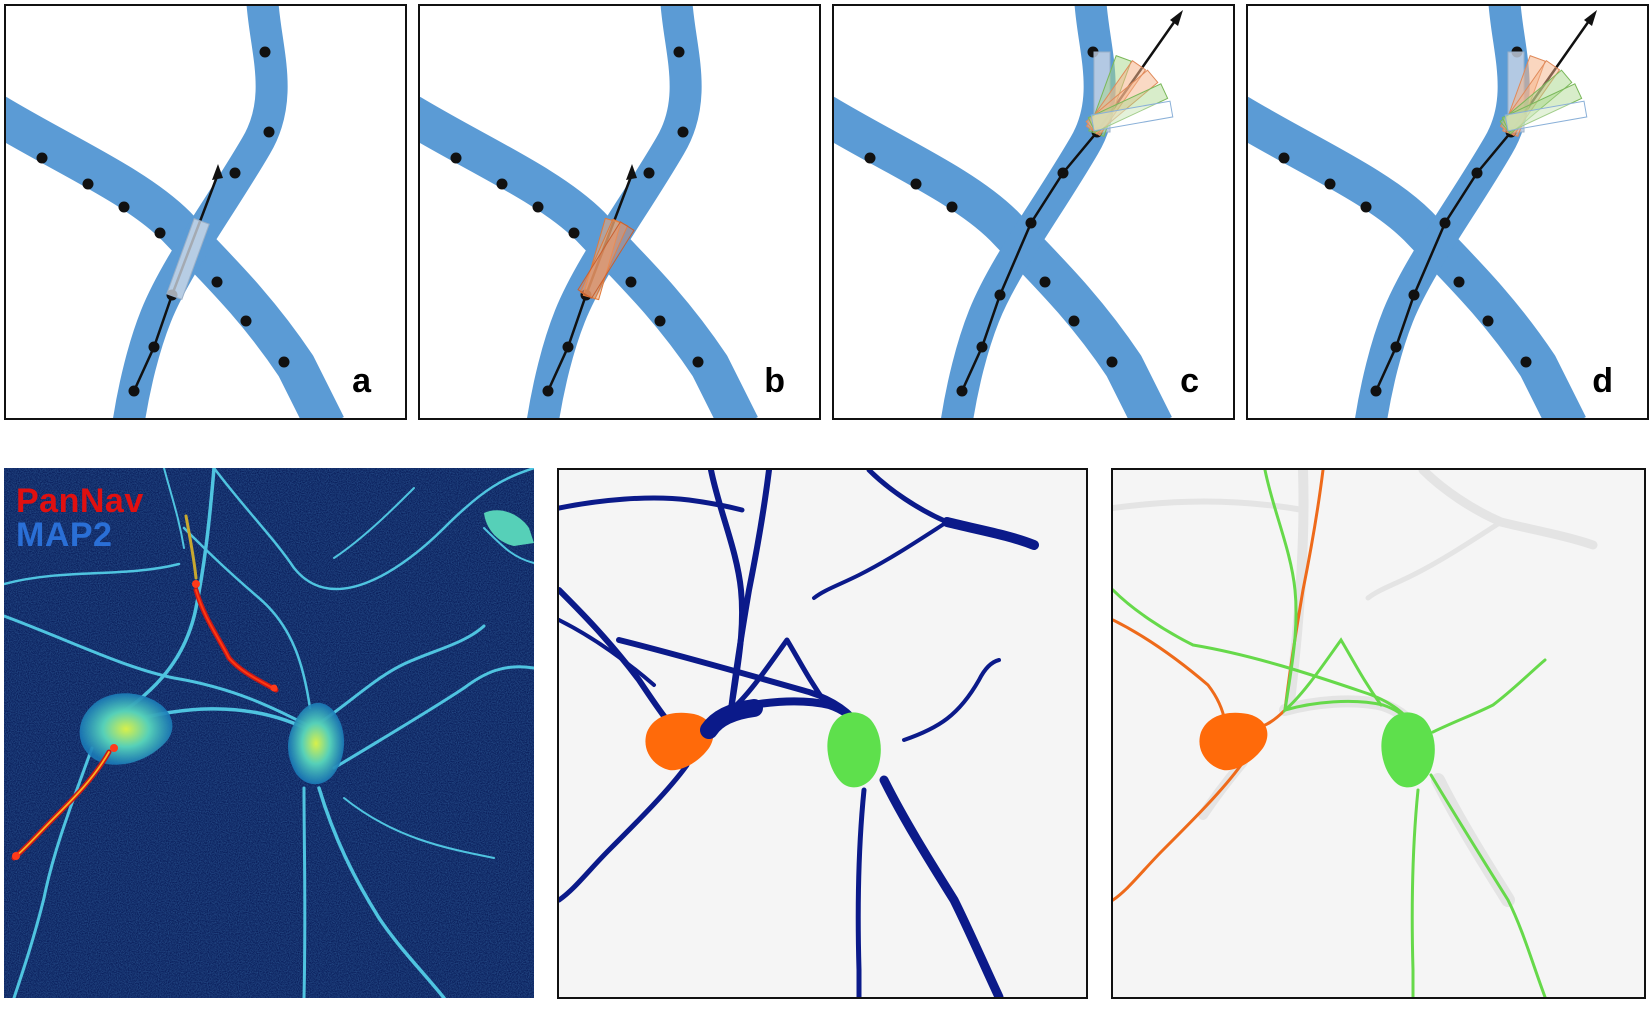 The image size is (1650, 1015). I want to click on panel-letter-c: c, so click(1189, 381).